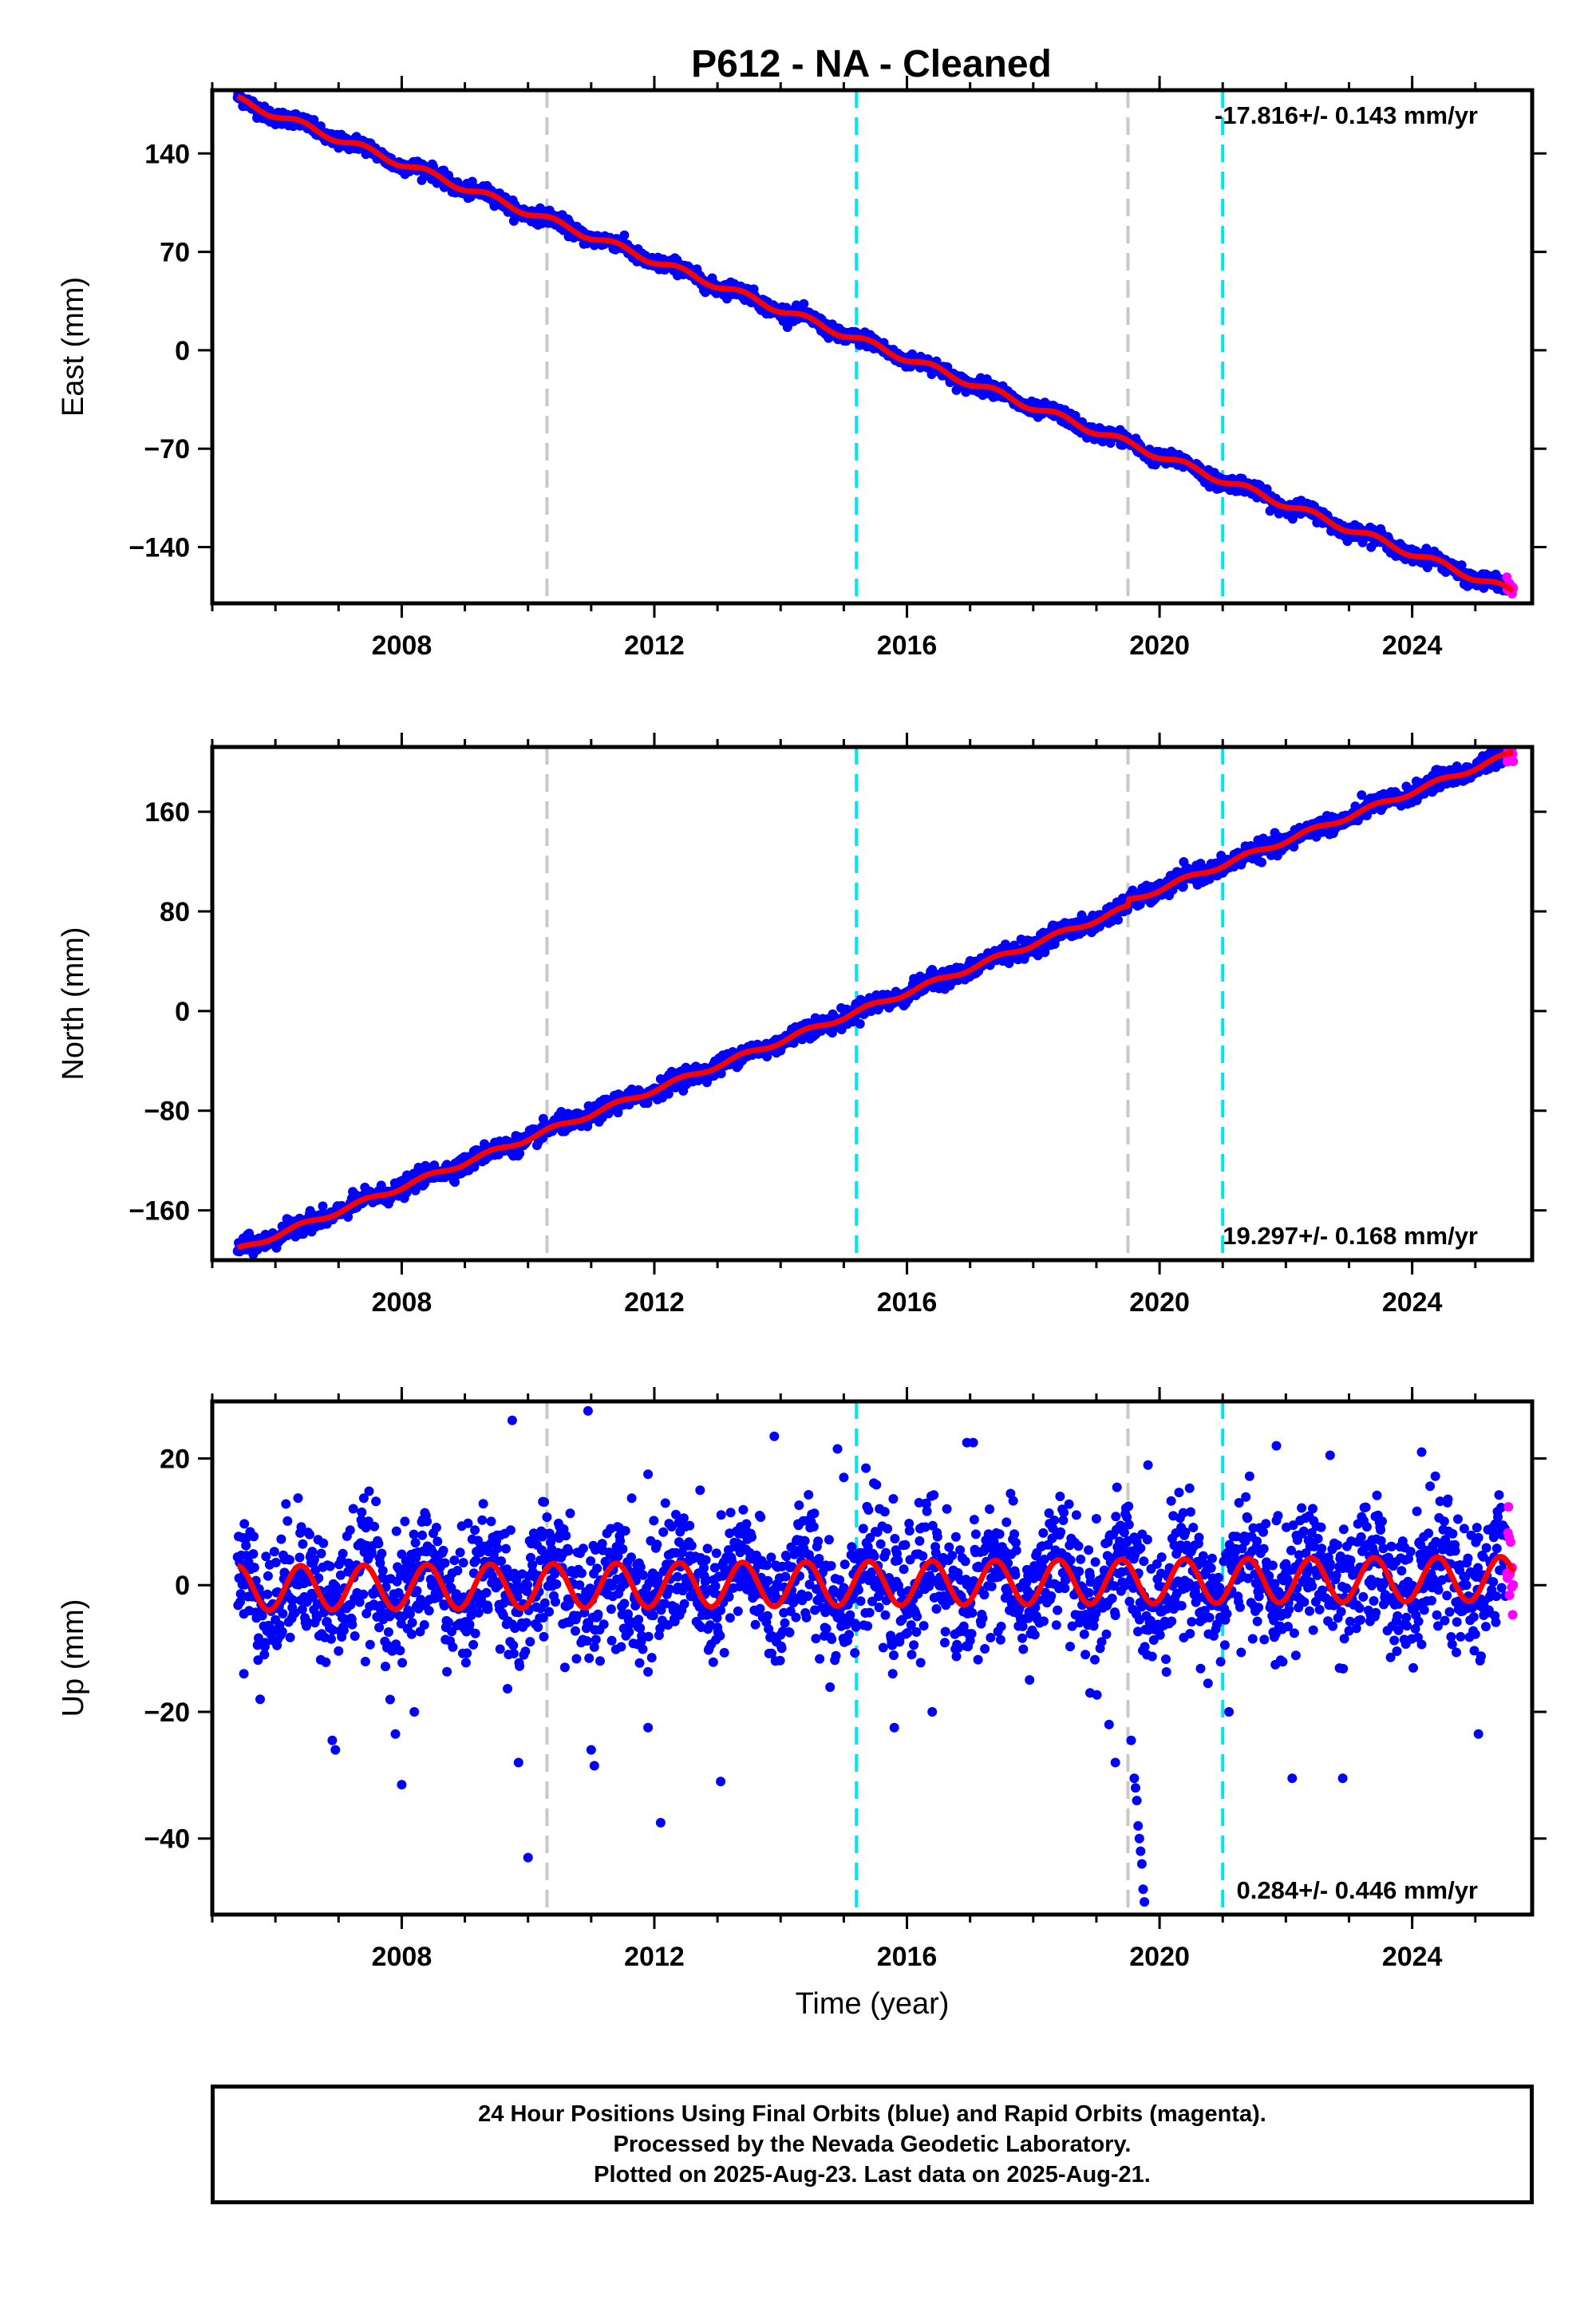 This screenshot has height=2316, width=1596. I want to click on x-tick-label: 2016, so click(907, 645).